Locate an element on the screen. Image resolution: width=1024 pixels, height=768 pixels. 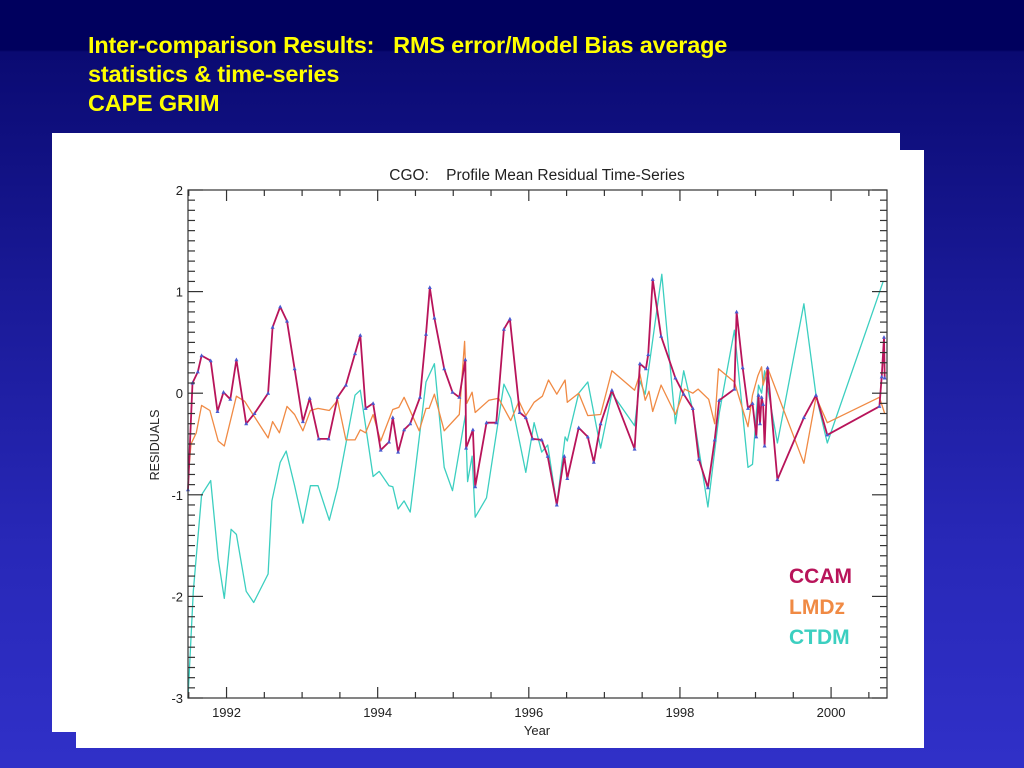
x-tick-label: 2000 is located at coordinates (831, 712).